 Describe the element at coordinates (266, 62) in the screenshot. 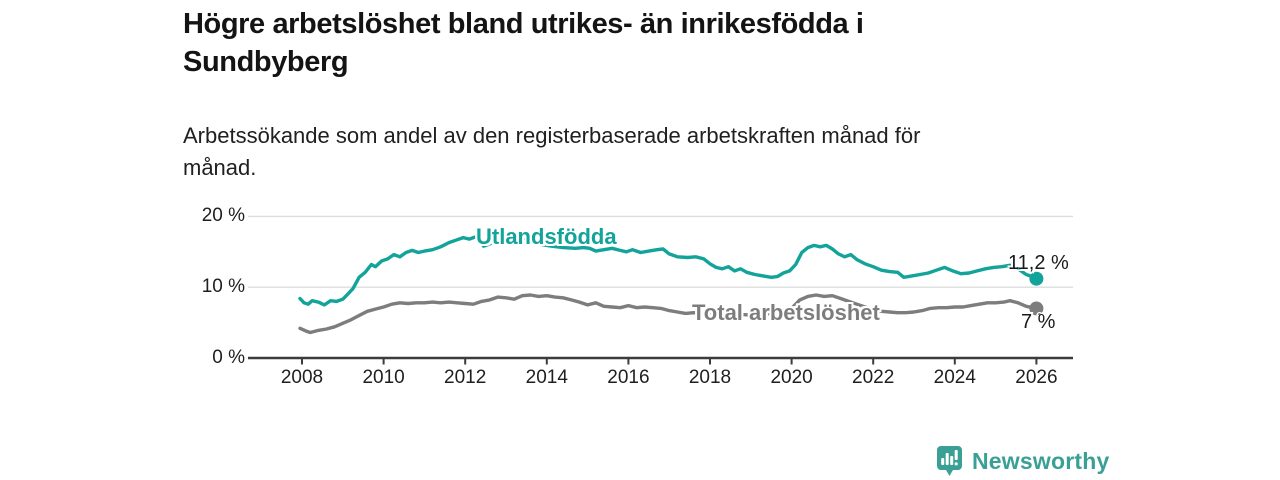

I see `page-title-line2: Sundbyberg` at that location.